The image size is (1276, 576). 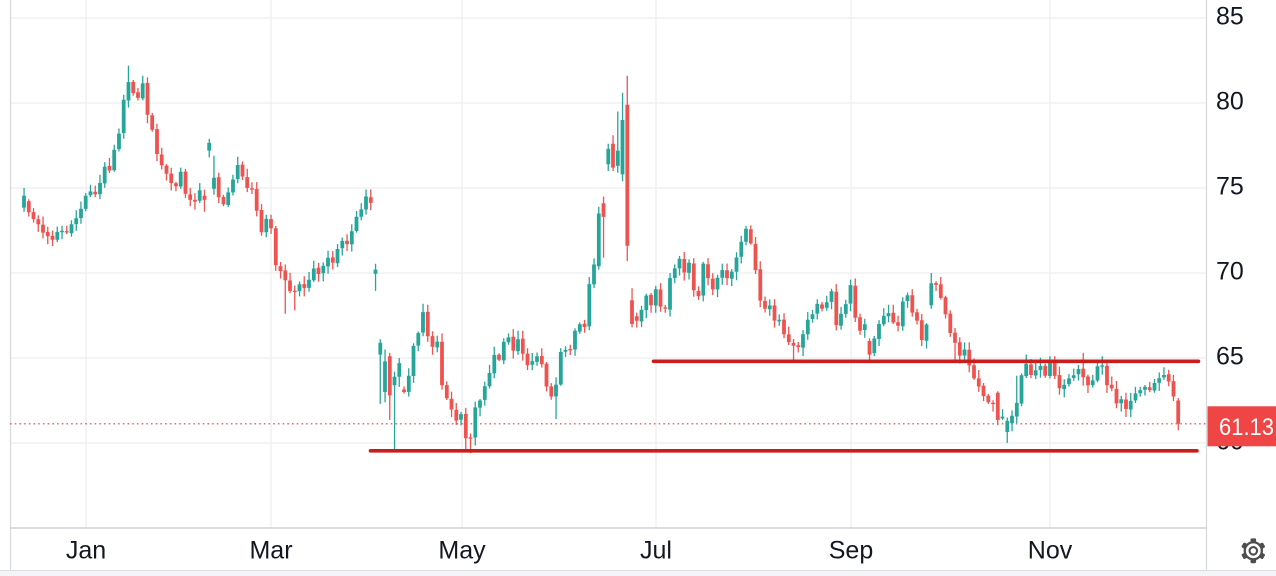 What do you see at coordinates (1230, 272) in the screenshot?
I see `svg-text: 70` at bounding box center [1230, 272].